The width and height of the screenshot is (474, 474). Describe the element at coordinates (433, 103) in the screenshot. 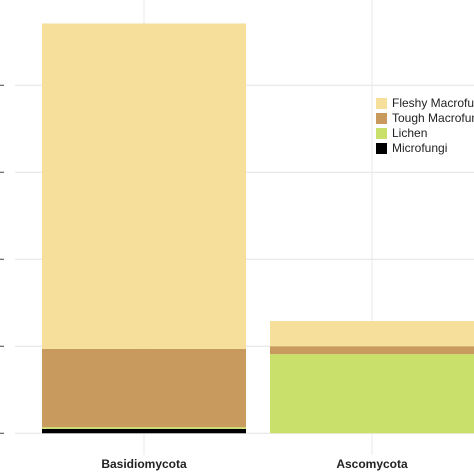

I see `legend-label: Fleshy Macrofungi` at that location.